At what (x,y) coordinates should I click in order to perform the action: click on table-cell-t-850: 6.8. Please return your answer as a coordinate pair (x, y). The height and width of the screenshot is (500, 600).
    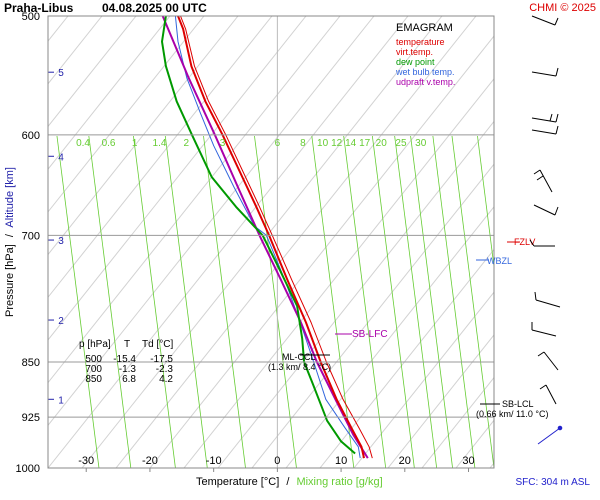
    Looking at the image, I should click on (129, 379).